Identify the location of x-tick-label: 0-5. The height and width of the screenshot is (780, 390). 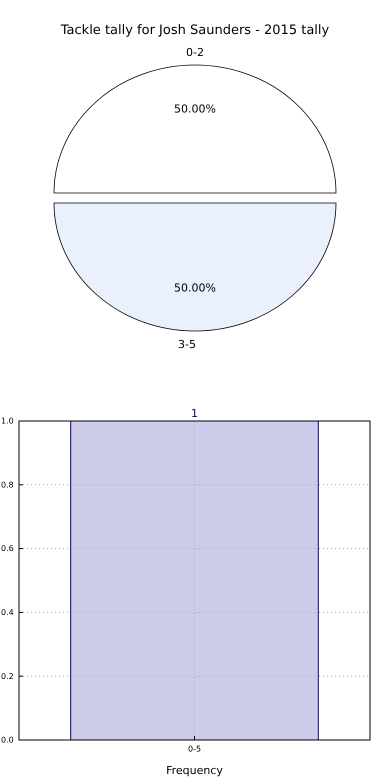
(195, 749).